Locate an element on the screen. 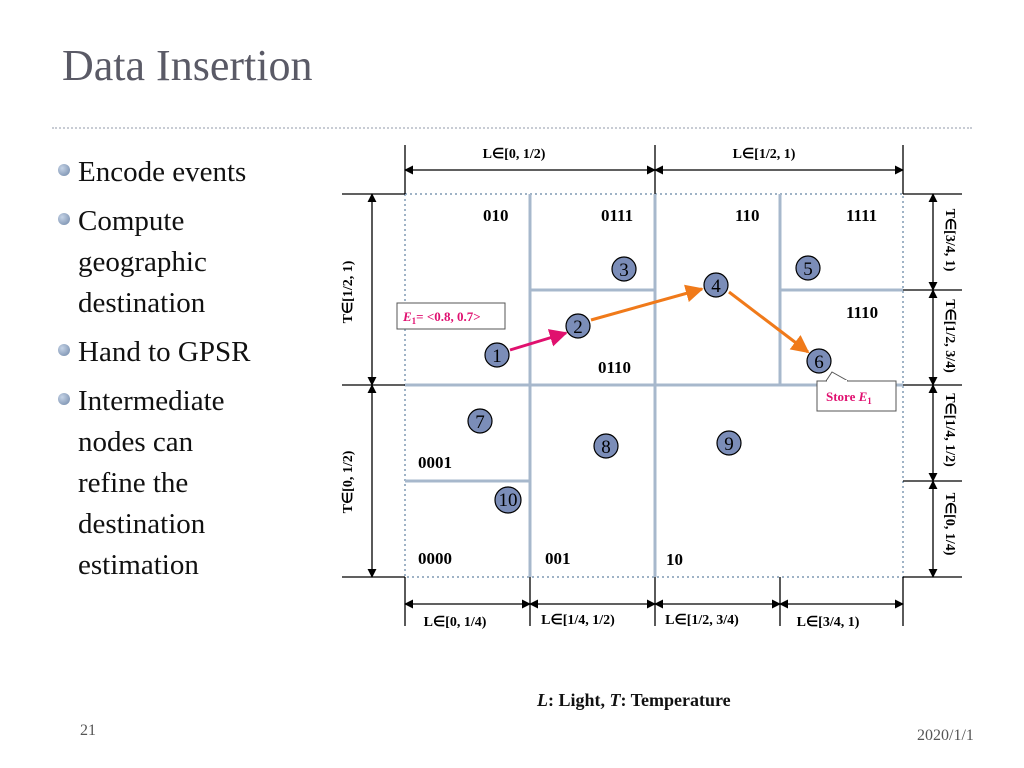 This screenshot has height=768, width=1024. bullet-line: estimation is located at coordinates (138, 565).